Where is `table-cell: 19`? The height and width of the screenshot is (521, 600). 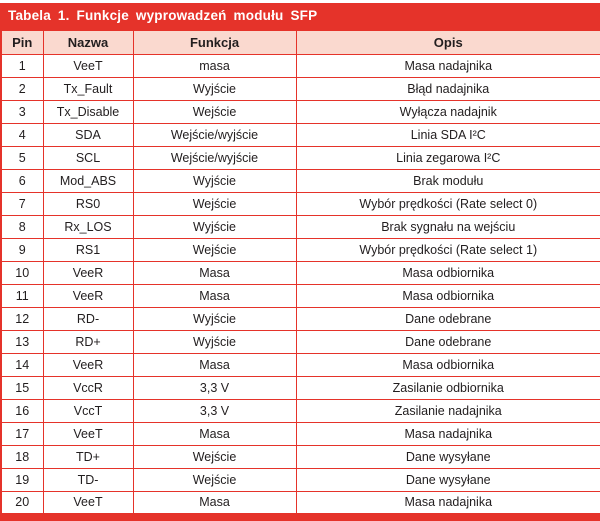 table-cell: 19 is located at coordinates (22, 479).